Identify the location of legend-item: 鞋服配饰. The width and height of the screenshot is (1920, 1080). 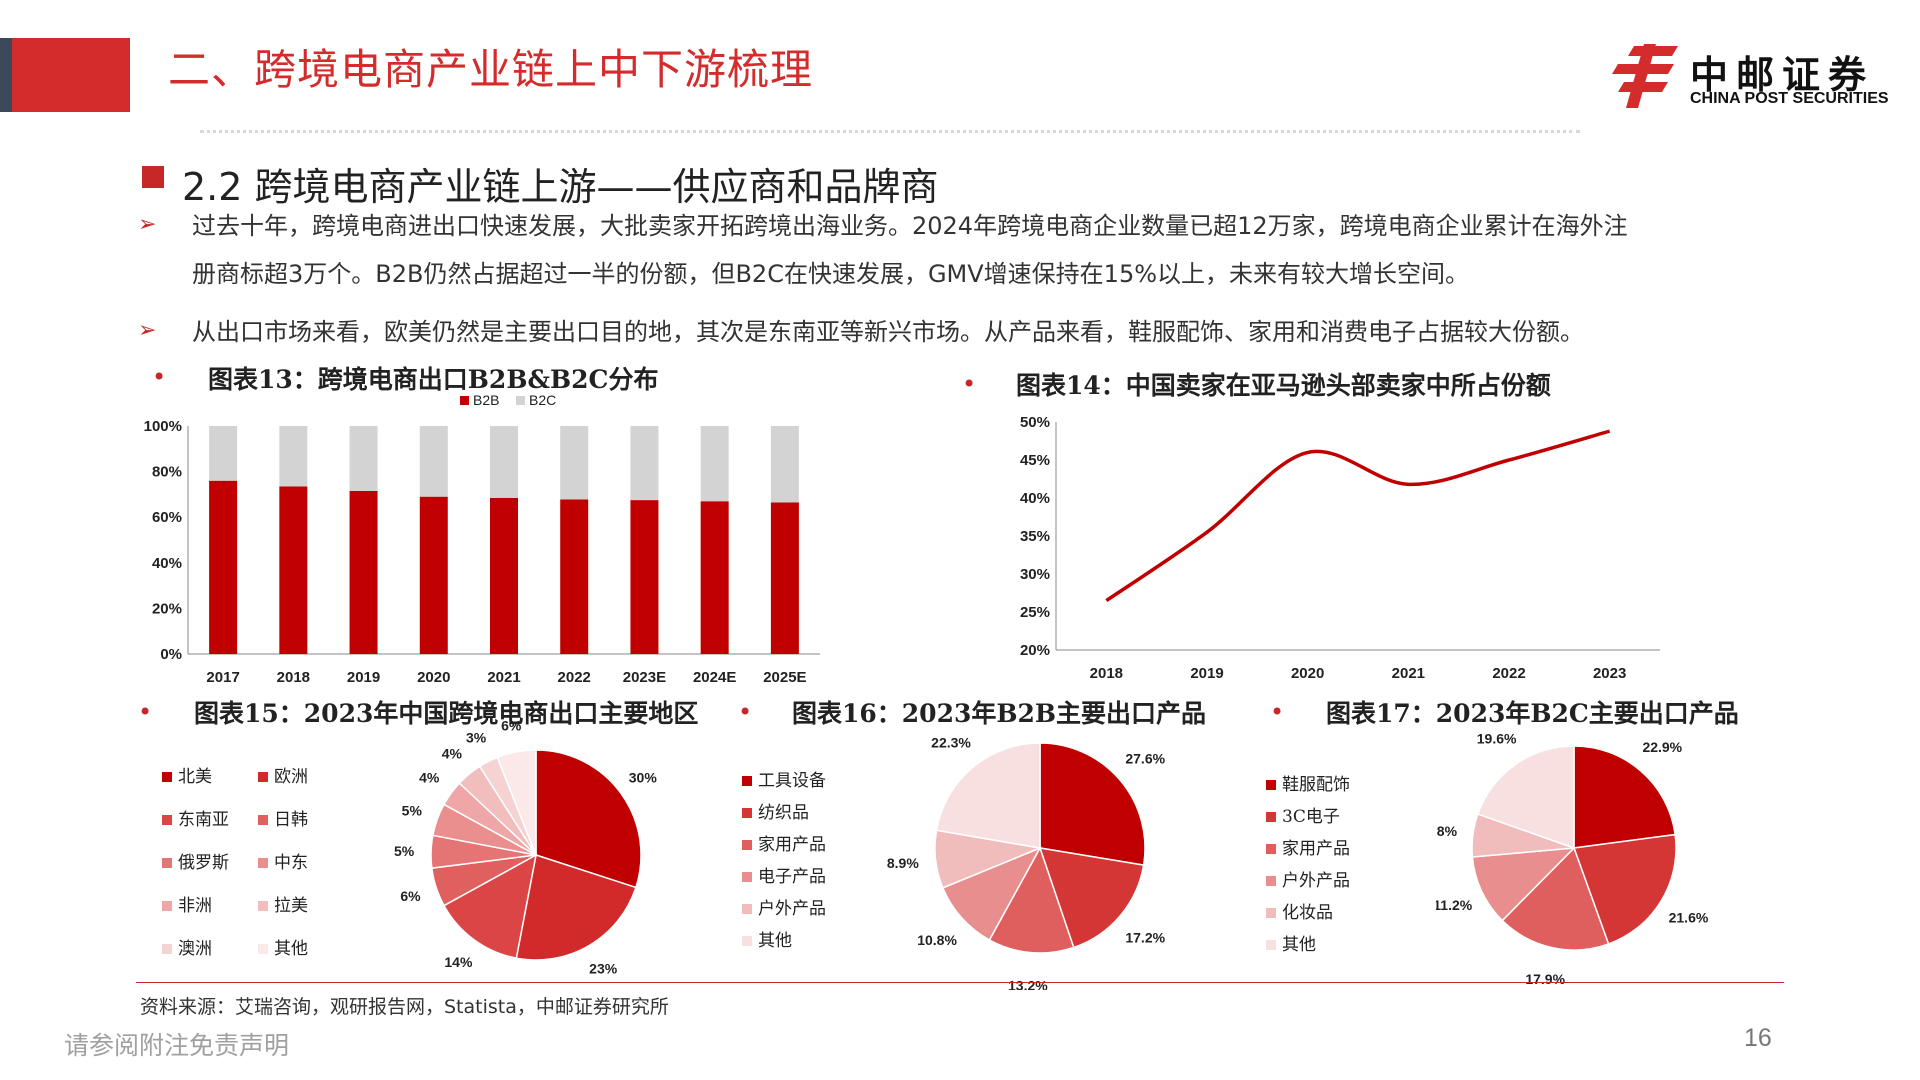
(1341, 786).